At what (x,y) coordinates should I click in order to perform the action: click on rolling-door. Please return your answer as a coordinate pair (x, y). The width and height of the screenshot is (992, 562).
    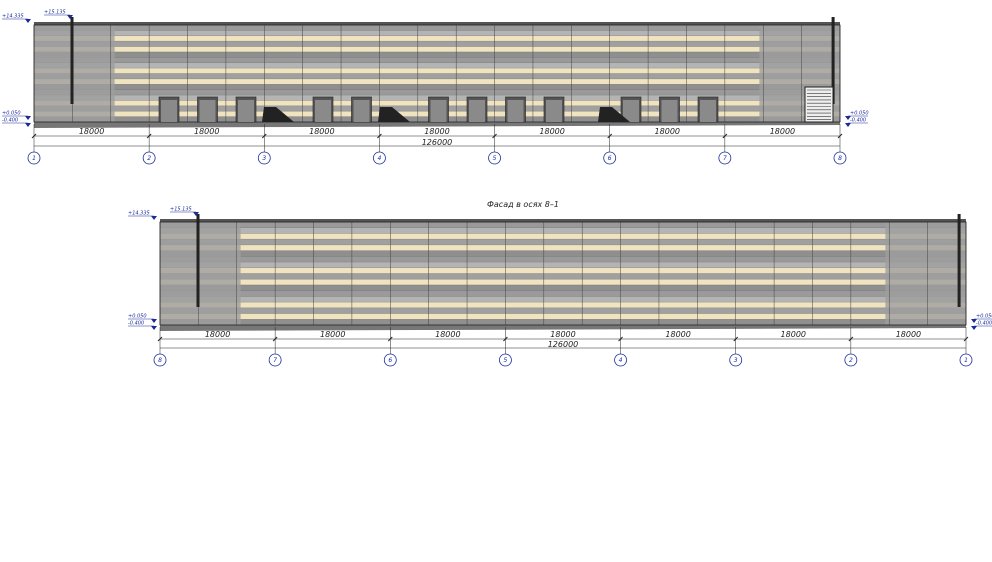
    Looking at the image, I should click on (819, 104).